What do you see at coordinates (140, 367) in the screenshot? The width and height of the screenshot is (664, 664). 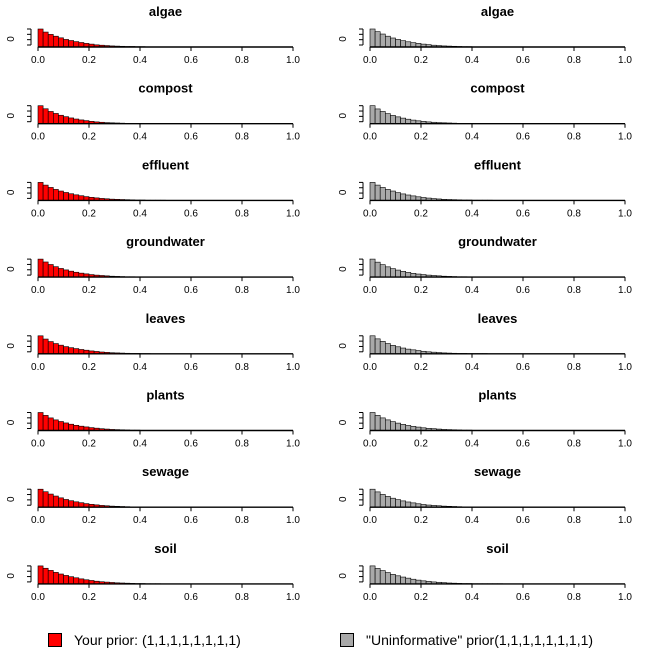 I see `x-tick-label-leaves-left-2: 0.4` at bounding box center [140, 367].